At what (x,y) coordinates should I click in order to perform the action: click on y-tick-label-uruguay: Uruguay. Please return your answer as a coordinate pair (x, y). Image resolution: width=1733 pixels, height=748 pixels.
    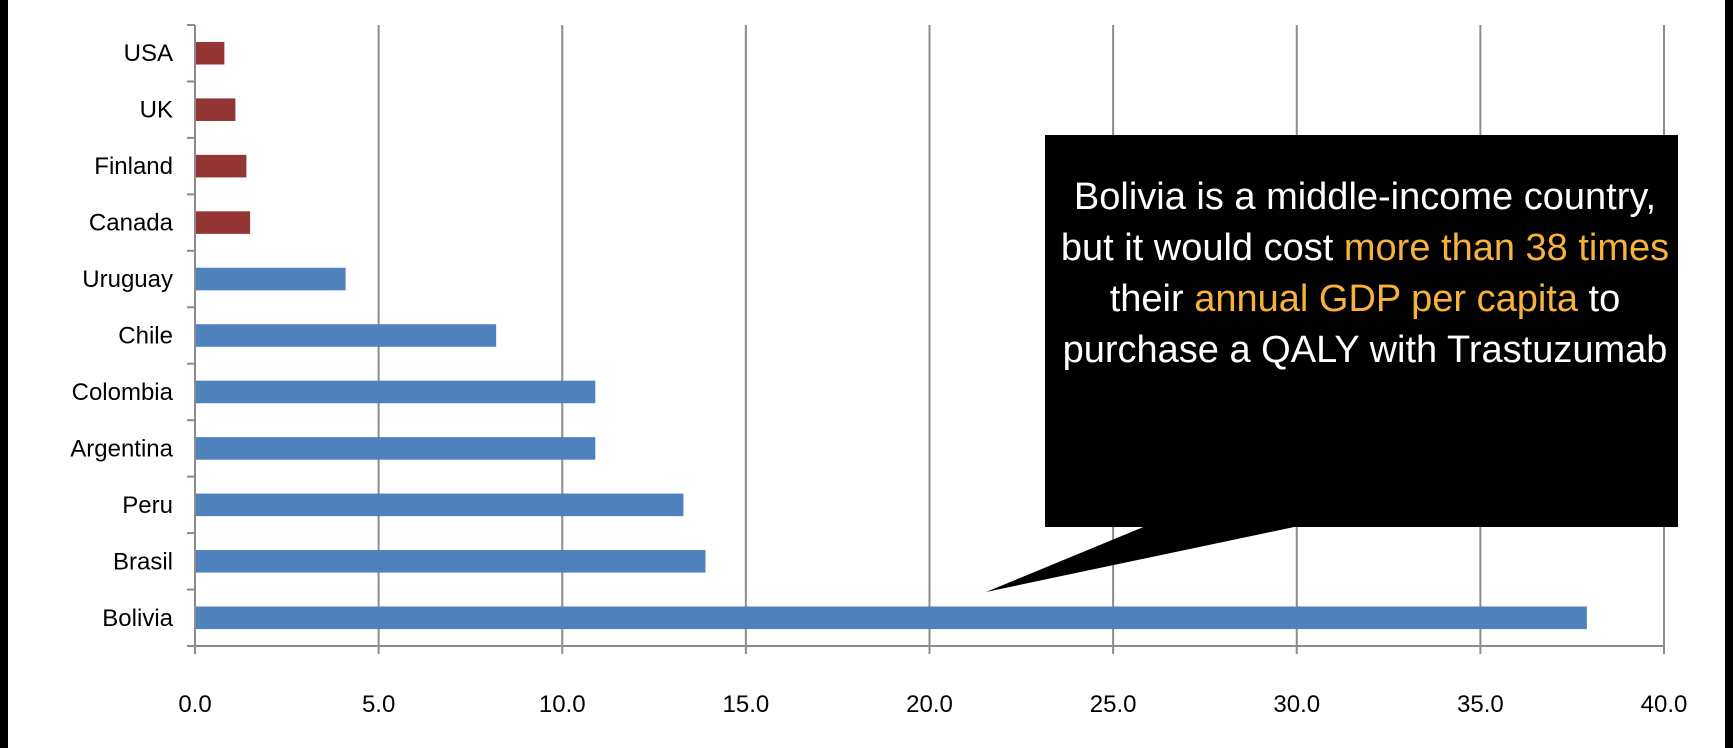
    Looking at the image, I should click on (127, 279).